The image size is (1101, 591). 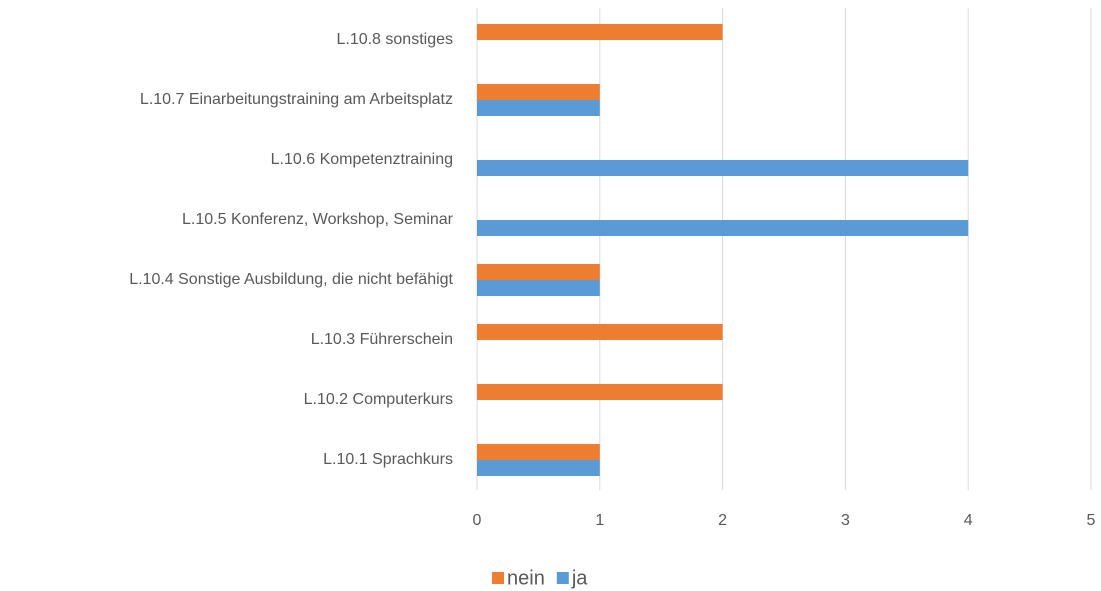 I want to click on x-tick-label: 5, so click(x=1091, y=520).